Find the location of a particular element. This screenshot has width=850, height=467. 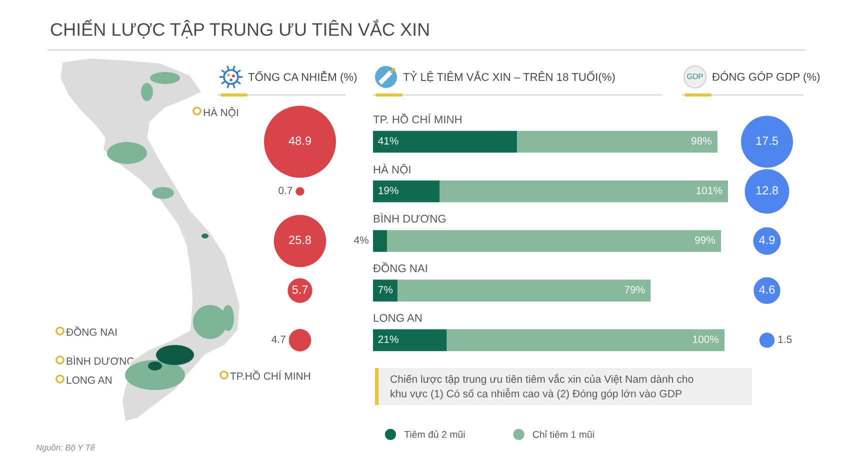

text: CHIẾN LƯỢC TẬP TRUNG ƯU TIÊN VẮC XIN is located at coordinates (239, 29).